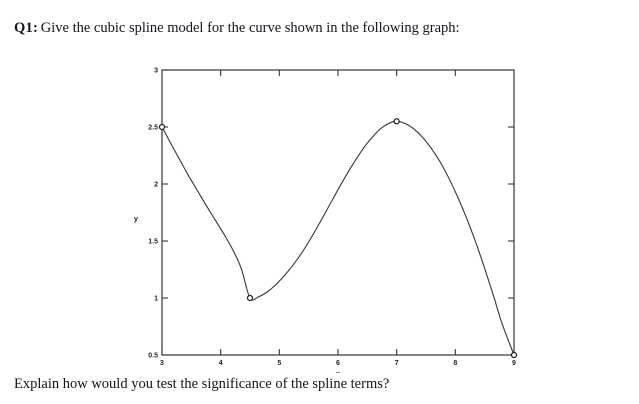 Image resolution: width=639 pixels, height=404 pixels. Describe the element at coordinates (455, 363) in the screenshot. I see `x-tick-label-8: 8` at that location.